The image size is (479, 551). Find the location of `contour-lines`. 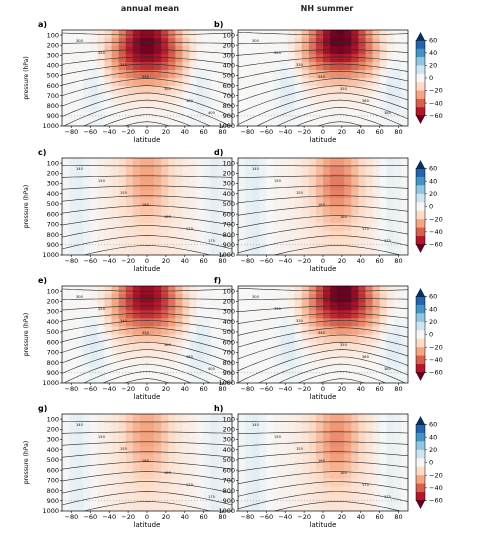

contour-lines is located at coordinates (147, 210).